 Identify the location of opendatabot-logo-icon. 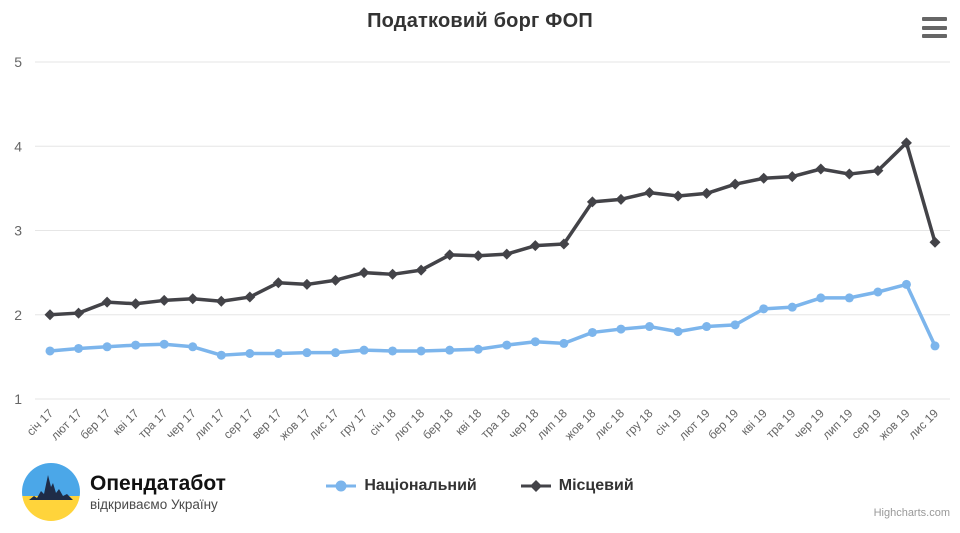
(51, 492).